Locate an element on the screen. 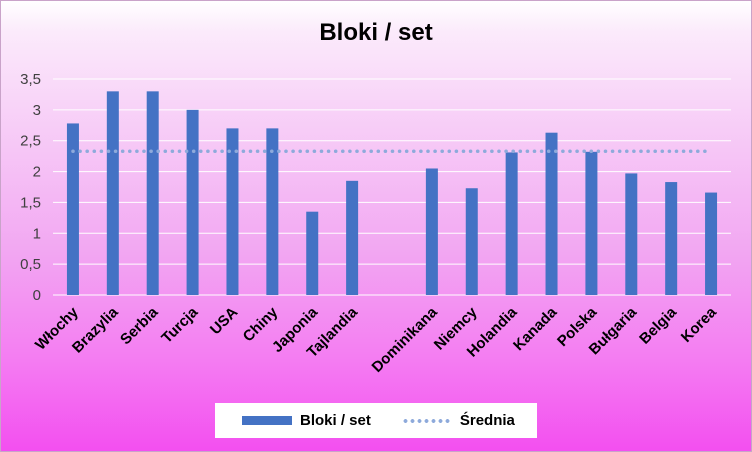 Image resolution: width=752 pixels, height=452 pixels. y-tick-label: 0 is located at coordinates (37, 295).